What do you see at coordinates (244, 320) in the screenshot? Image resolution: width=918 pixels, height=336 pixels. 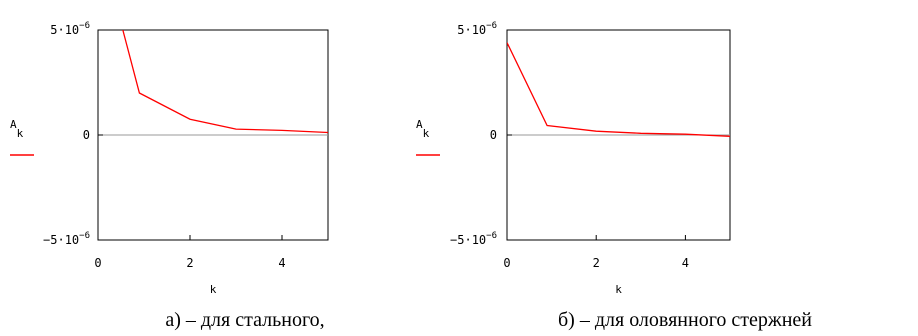 I see `panel-caption: а) – для стального,` at bounding box center [244, 320].